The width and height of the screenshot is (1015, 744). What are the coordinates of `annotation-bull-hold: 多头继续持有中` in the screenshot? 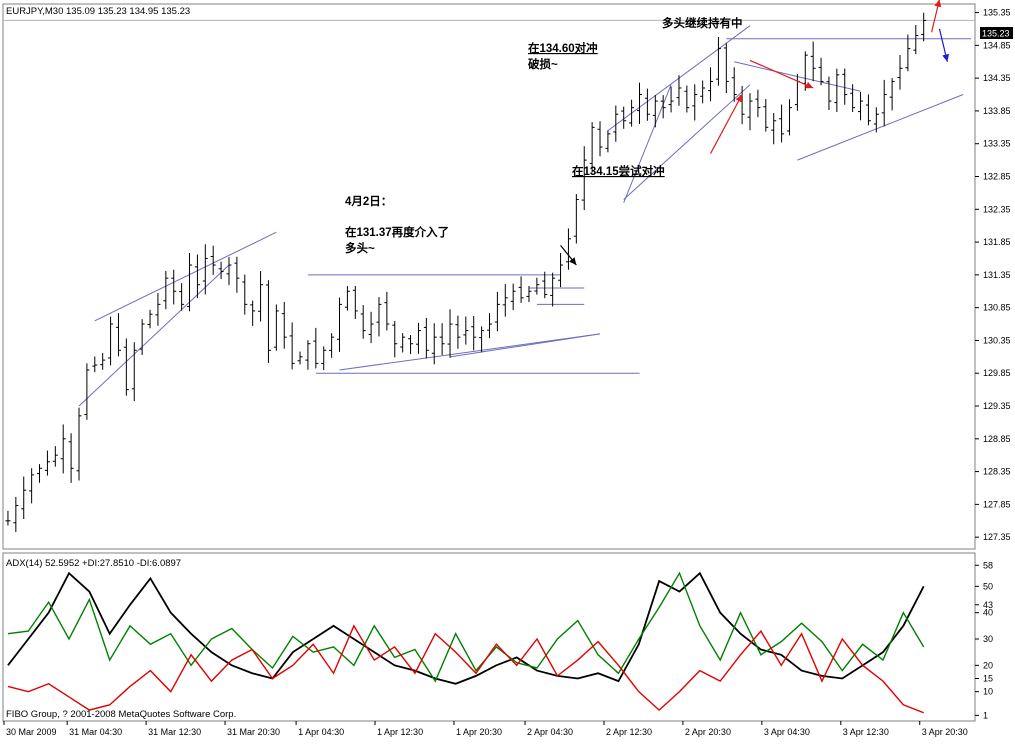 It's located at (702, 23).